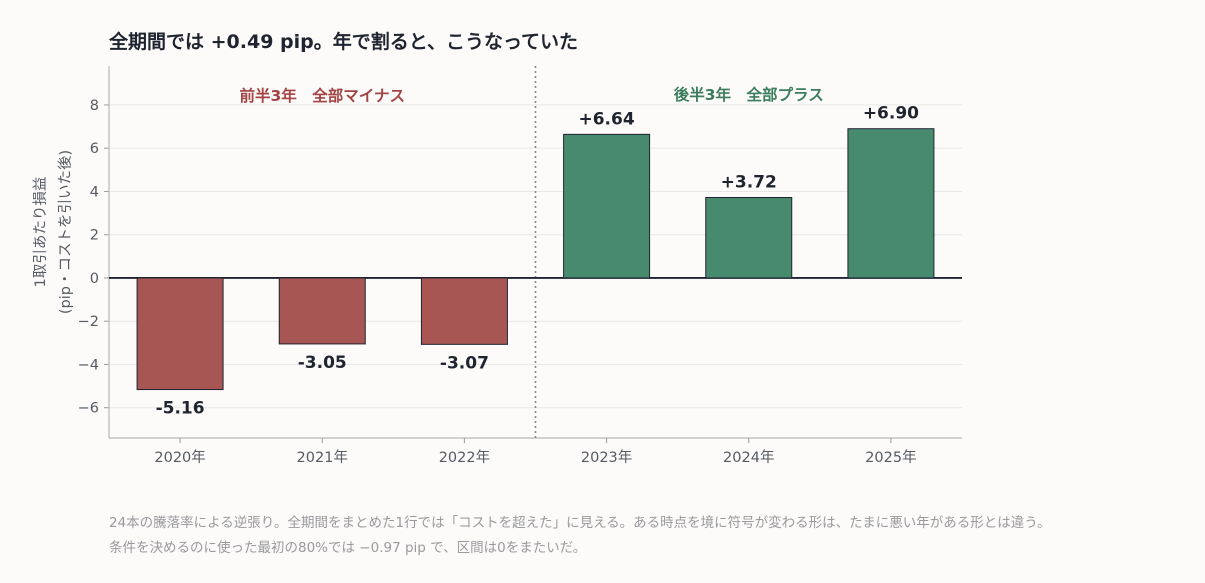 Image resolution: width=1205 pixels, height=583 pixels. What do you see at coordinates (94, 236) in the screenshot?
I see `y-tick-label: 2` at bounding box center [94, 236].